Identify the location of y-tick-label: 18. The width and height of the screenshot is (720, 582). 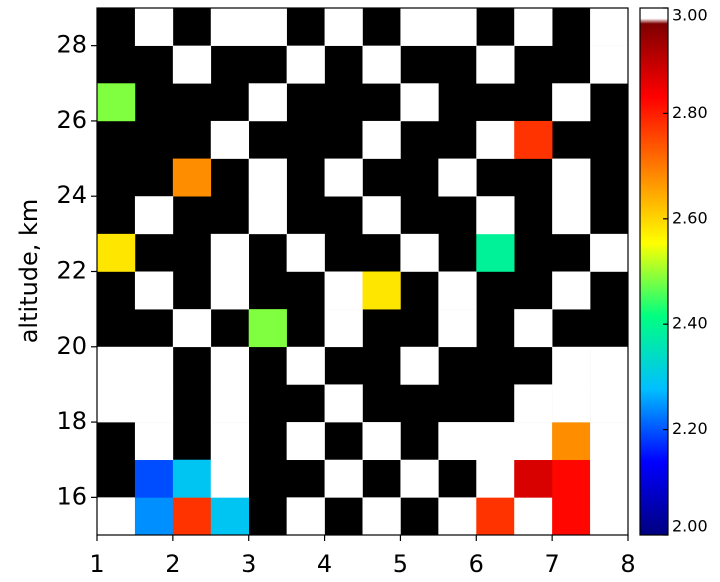
(71, 421).